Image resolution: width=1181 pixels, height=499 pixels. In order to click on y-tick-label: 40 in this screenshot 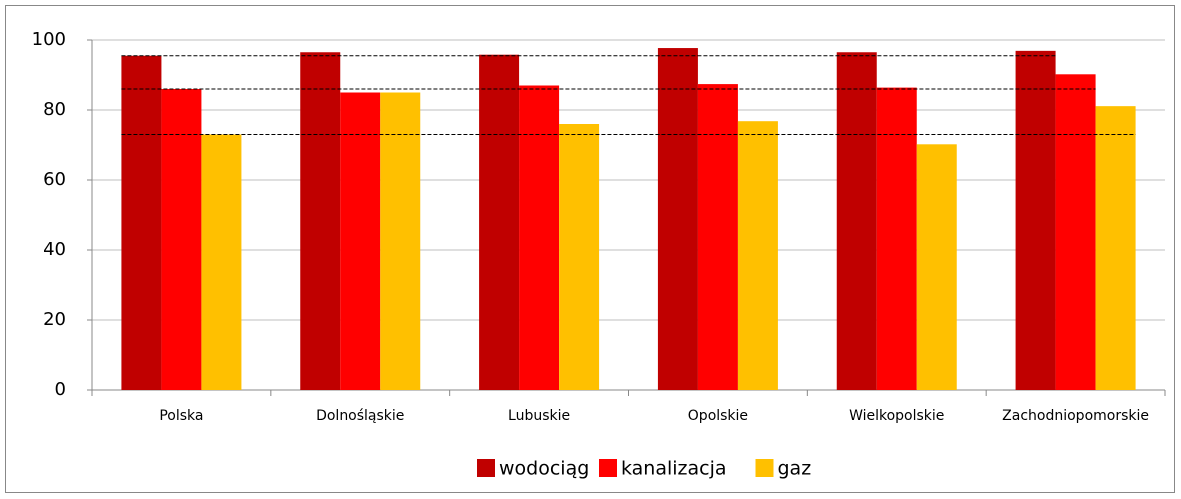, I will do `click(54, 249)`.